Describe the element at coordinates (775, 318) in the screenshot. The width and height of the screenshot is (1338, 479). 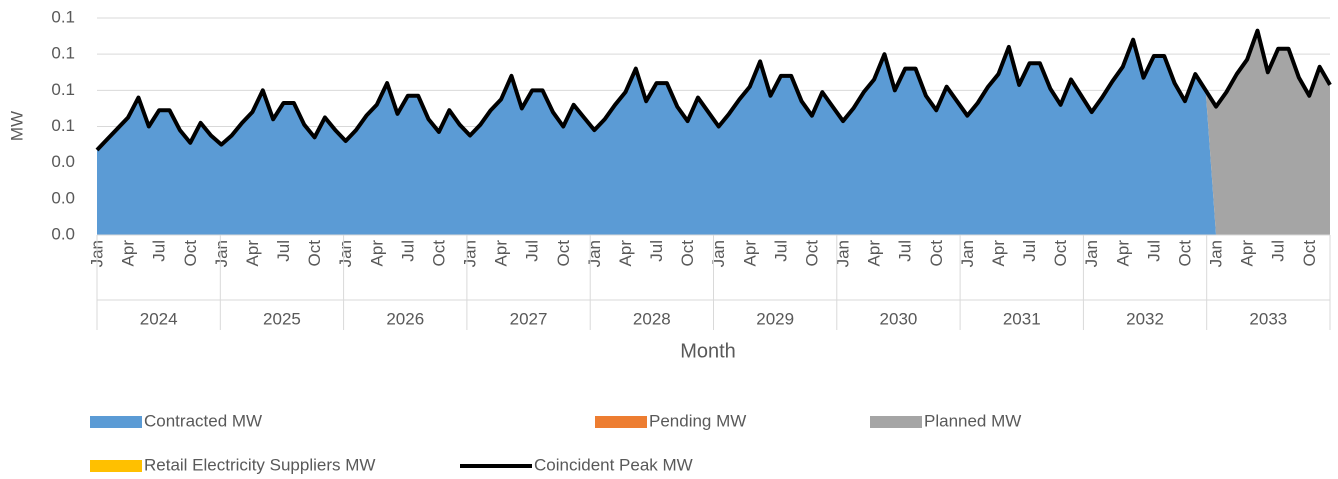
I see `group-label: 2029` at that location.